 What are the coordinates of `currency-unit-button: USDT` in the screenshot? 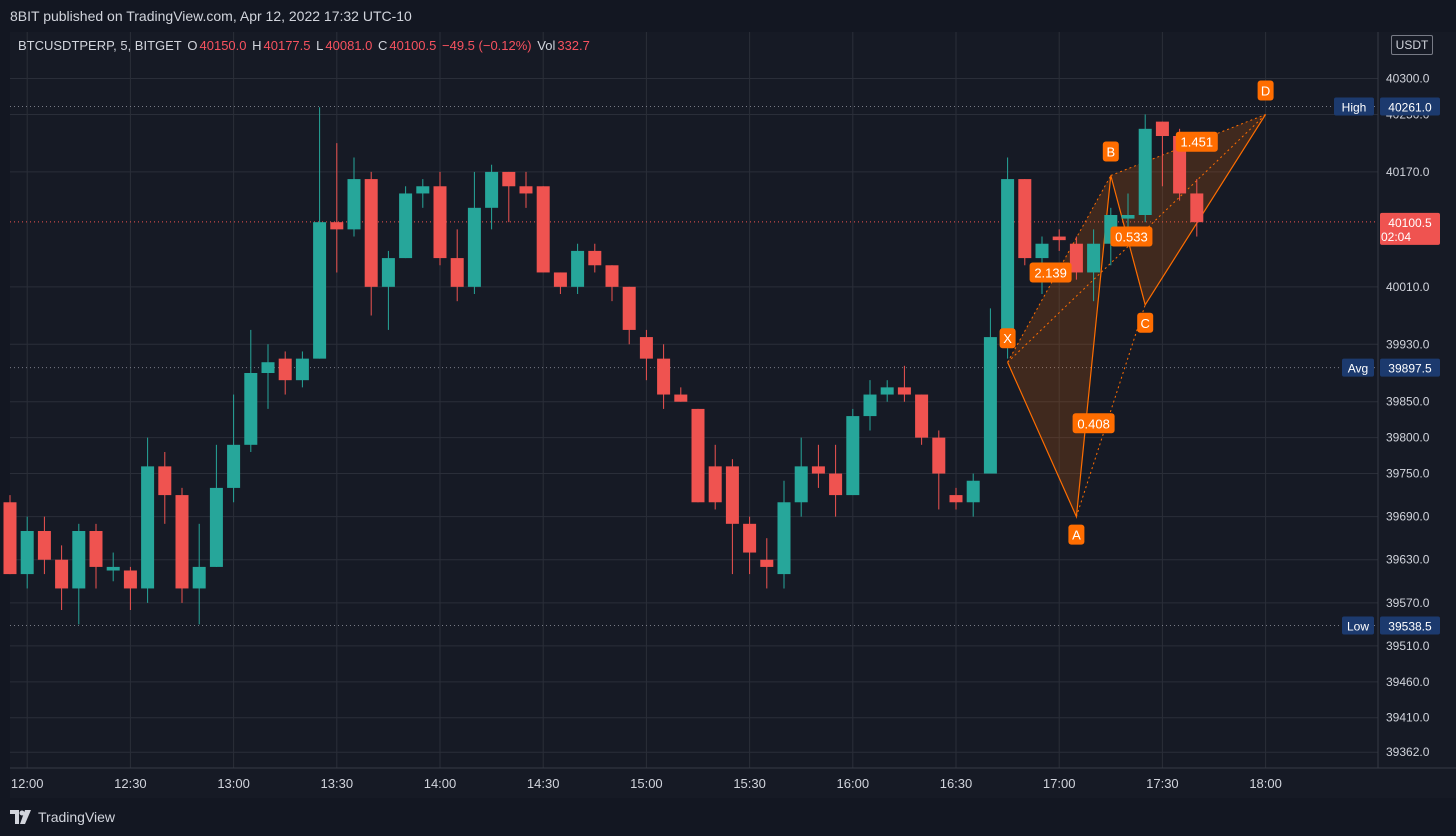 It's located at (1412, 45).